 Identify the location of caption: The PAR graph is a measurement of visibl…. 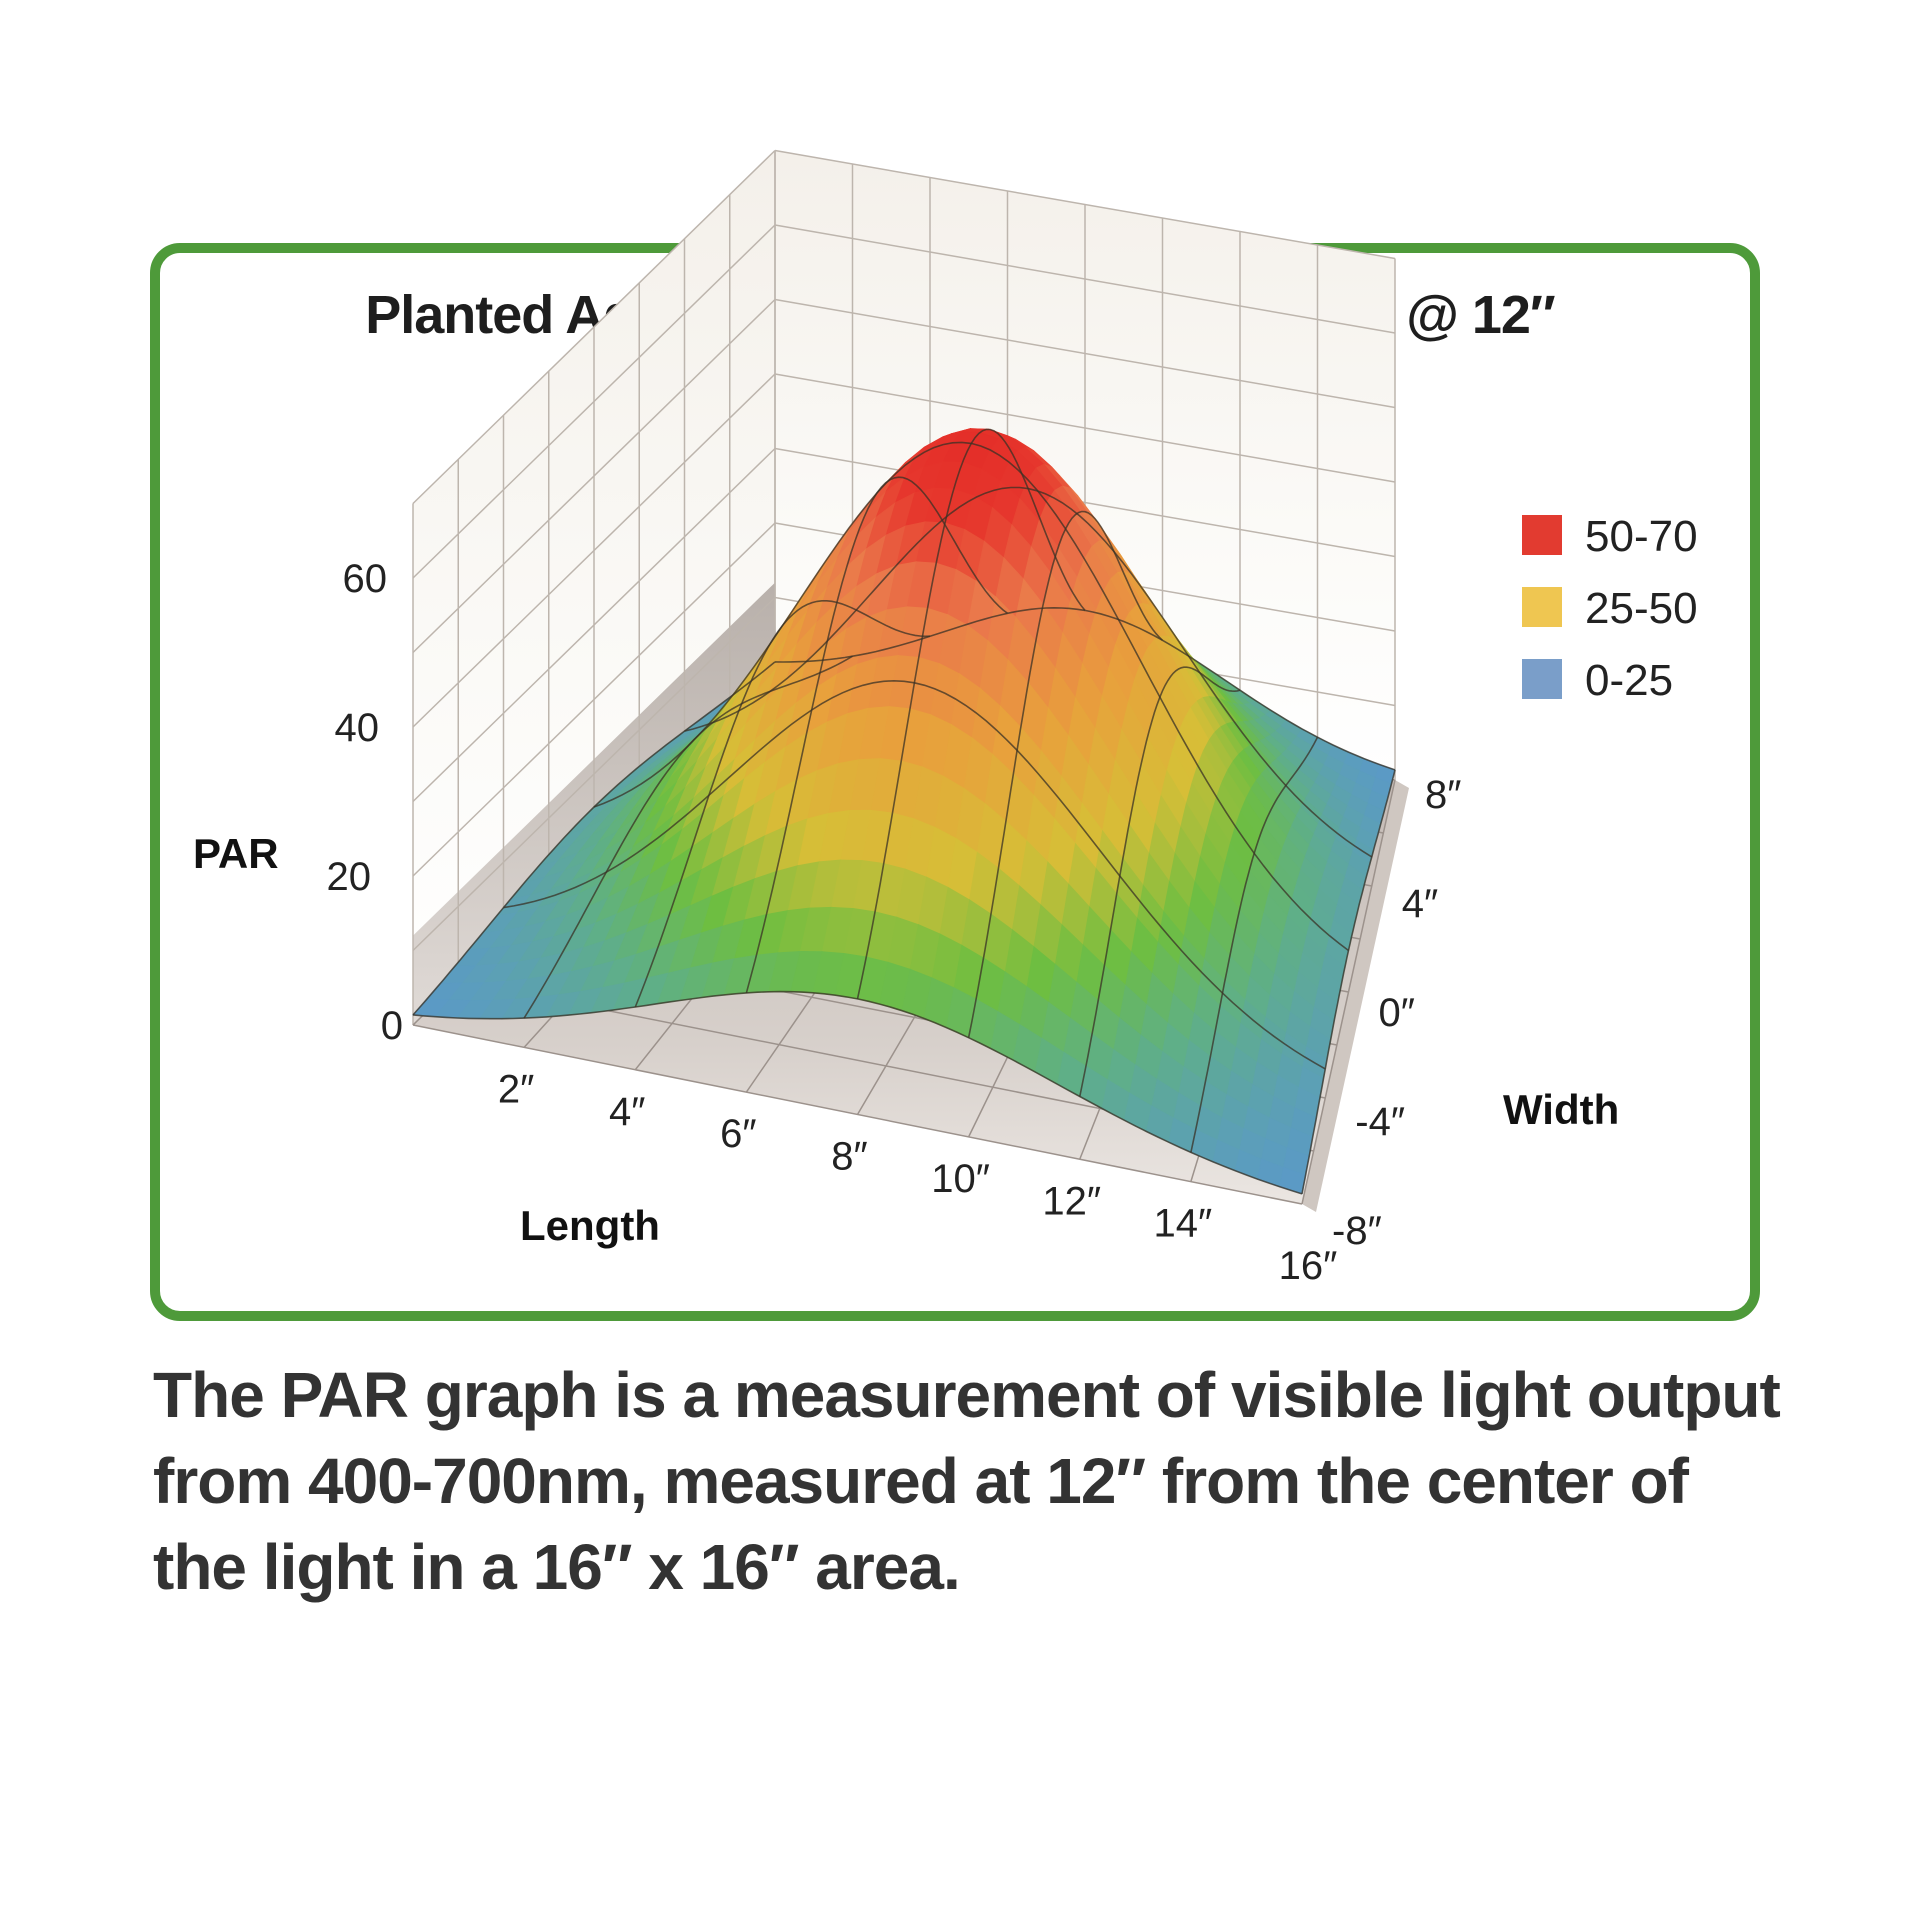
(967, 1481).